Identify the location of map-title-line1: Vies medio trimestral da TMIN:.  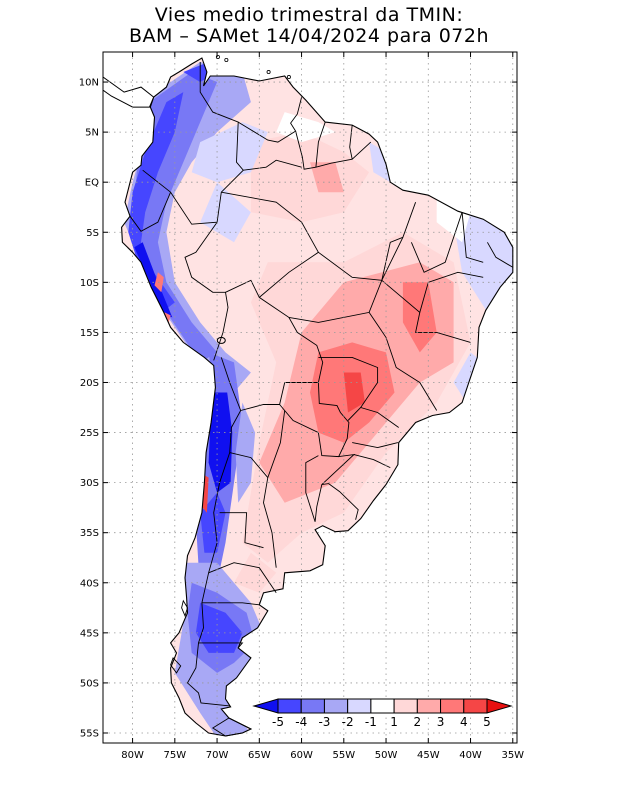
(309, 15).